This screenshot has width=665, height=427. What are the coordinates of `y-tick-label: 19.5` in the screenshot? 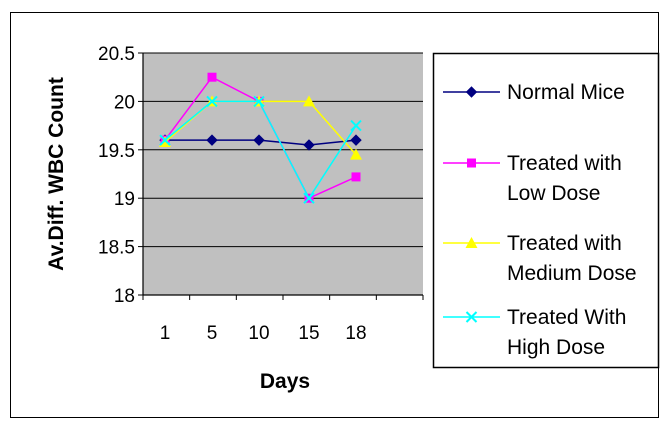 It's located at (116, 151).